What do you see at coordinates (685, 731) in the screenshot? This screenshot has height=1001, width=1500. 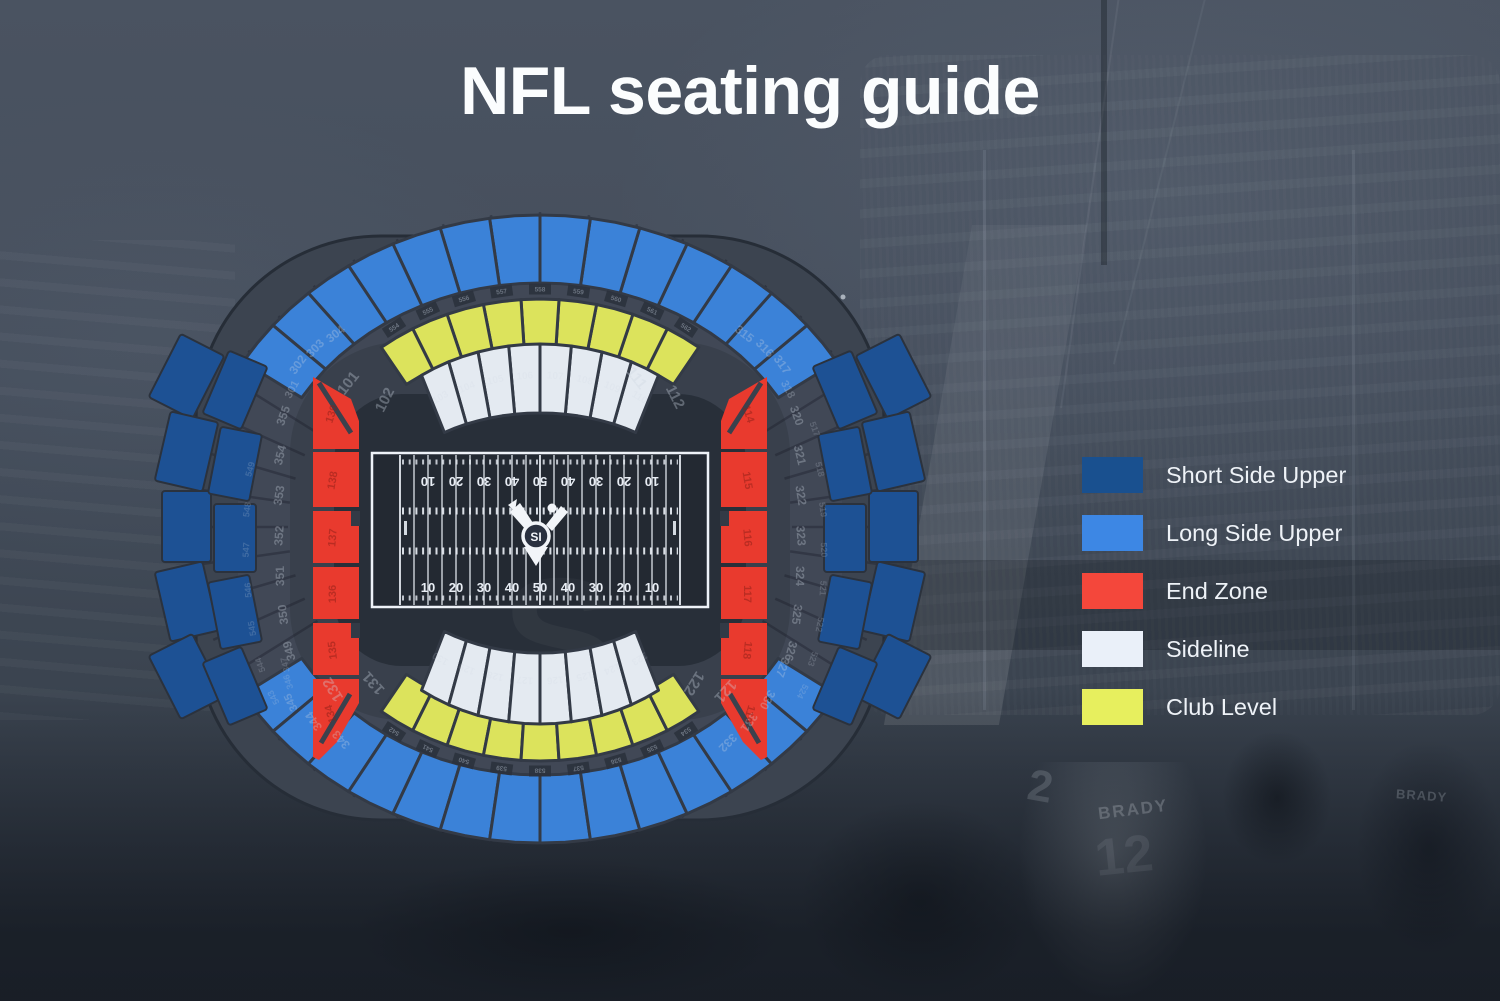 I see `tag-section-label: 534` at bounding box center [685, 731].